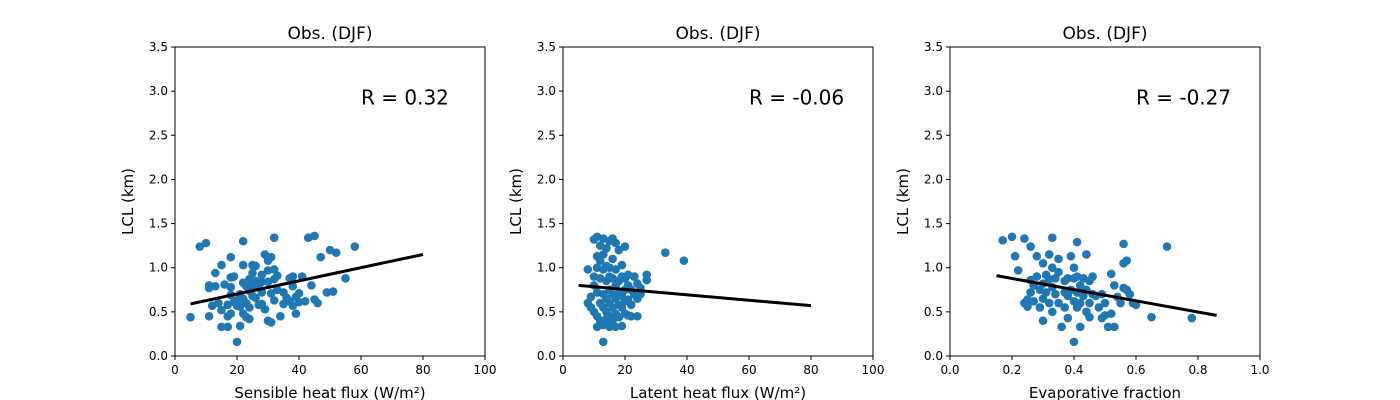 This screenshot has width=1400, height=400. Describe the element at coordinates (485, 370) in the screenshot. I see `x-tick-label: 100` at that location.